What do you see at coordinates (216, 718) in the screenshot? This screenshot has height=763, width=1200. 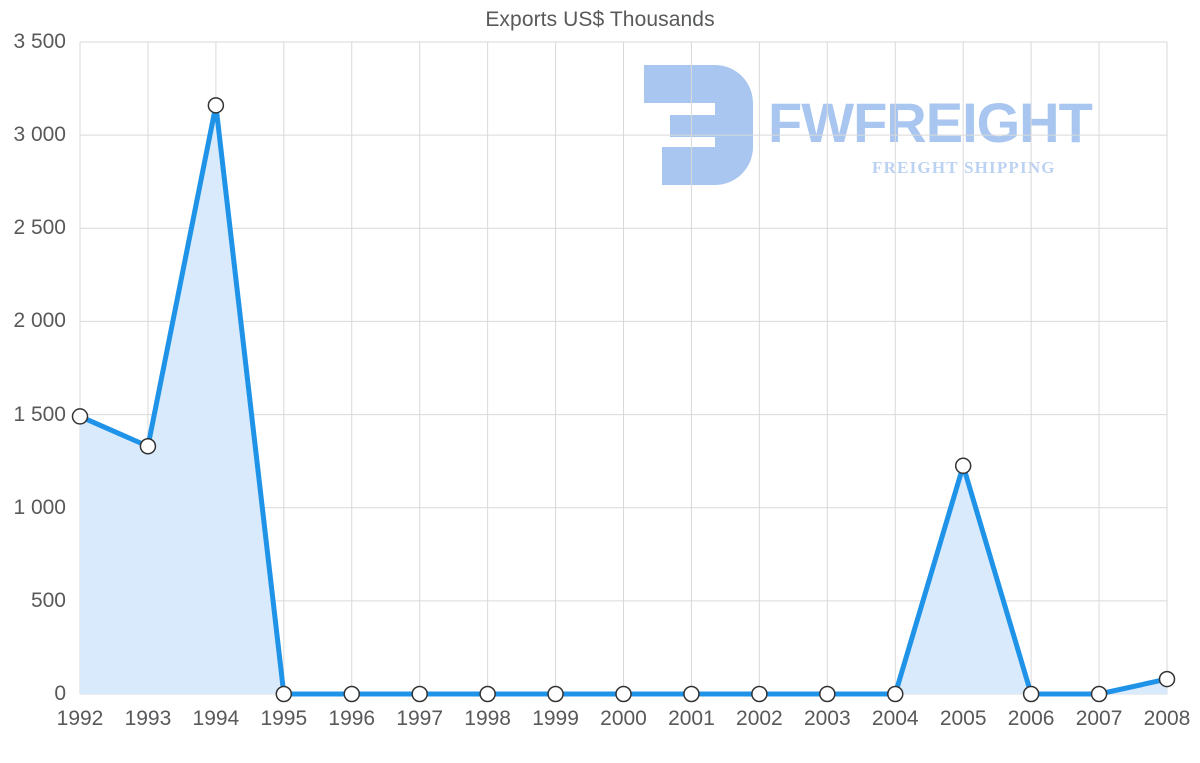 I see `x-axis-tick-label: 1994` at bounding box center [216, 718].